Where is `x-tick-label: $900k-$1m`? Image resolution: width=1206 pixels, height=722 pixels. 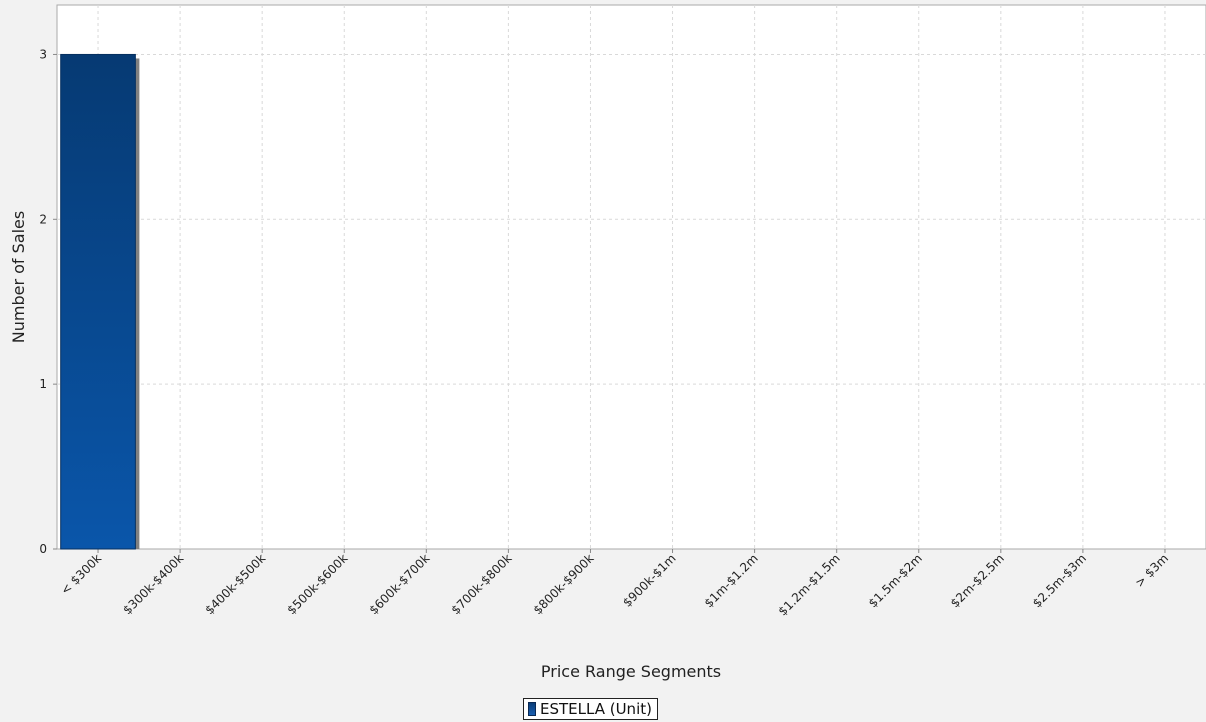
x-tick-label: $900k-$1m is located at coordinates (649, 580).